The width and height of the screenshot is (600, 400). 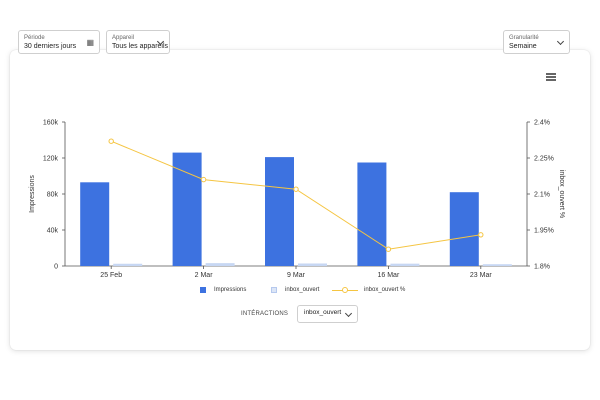 I want to click on legend-impressions: Impressions, so click(x=223, y=290).